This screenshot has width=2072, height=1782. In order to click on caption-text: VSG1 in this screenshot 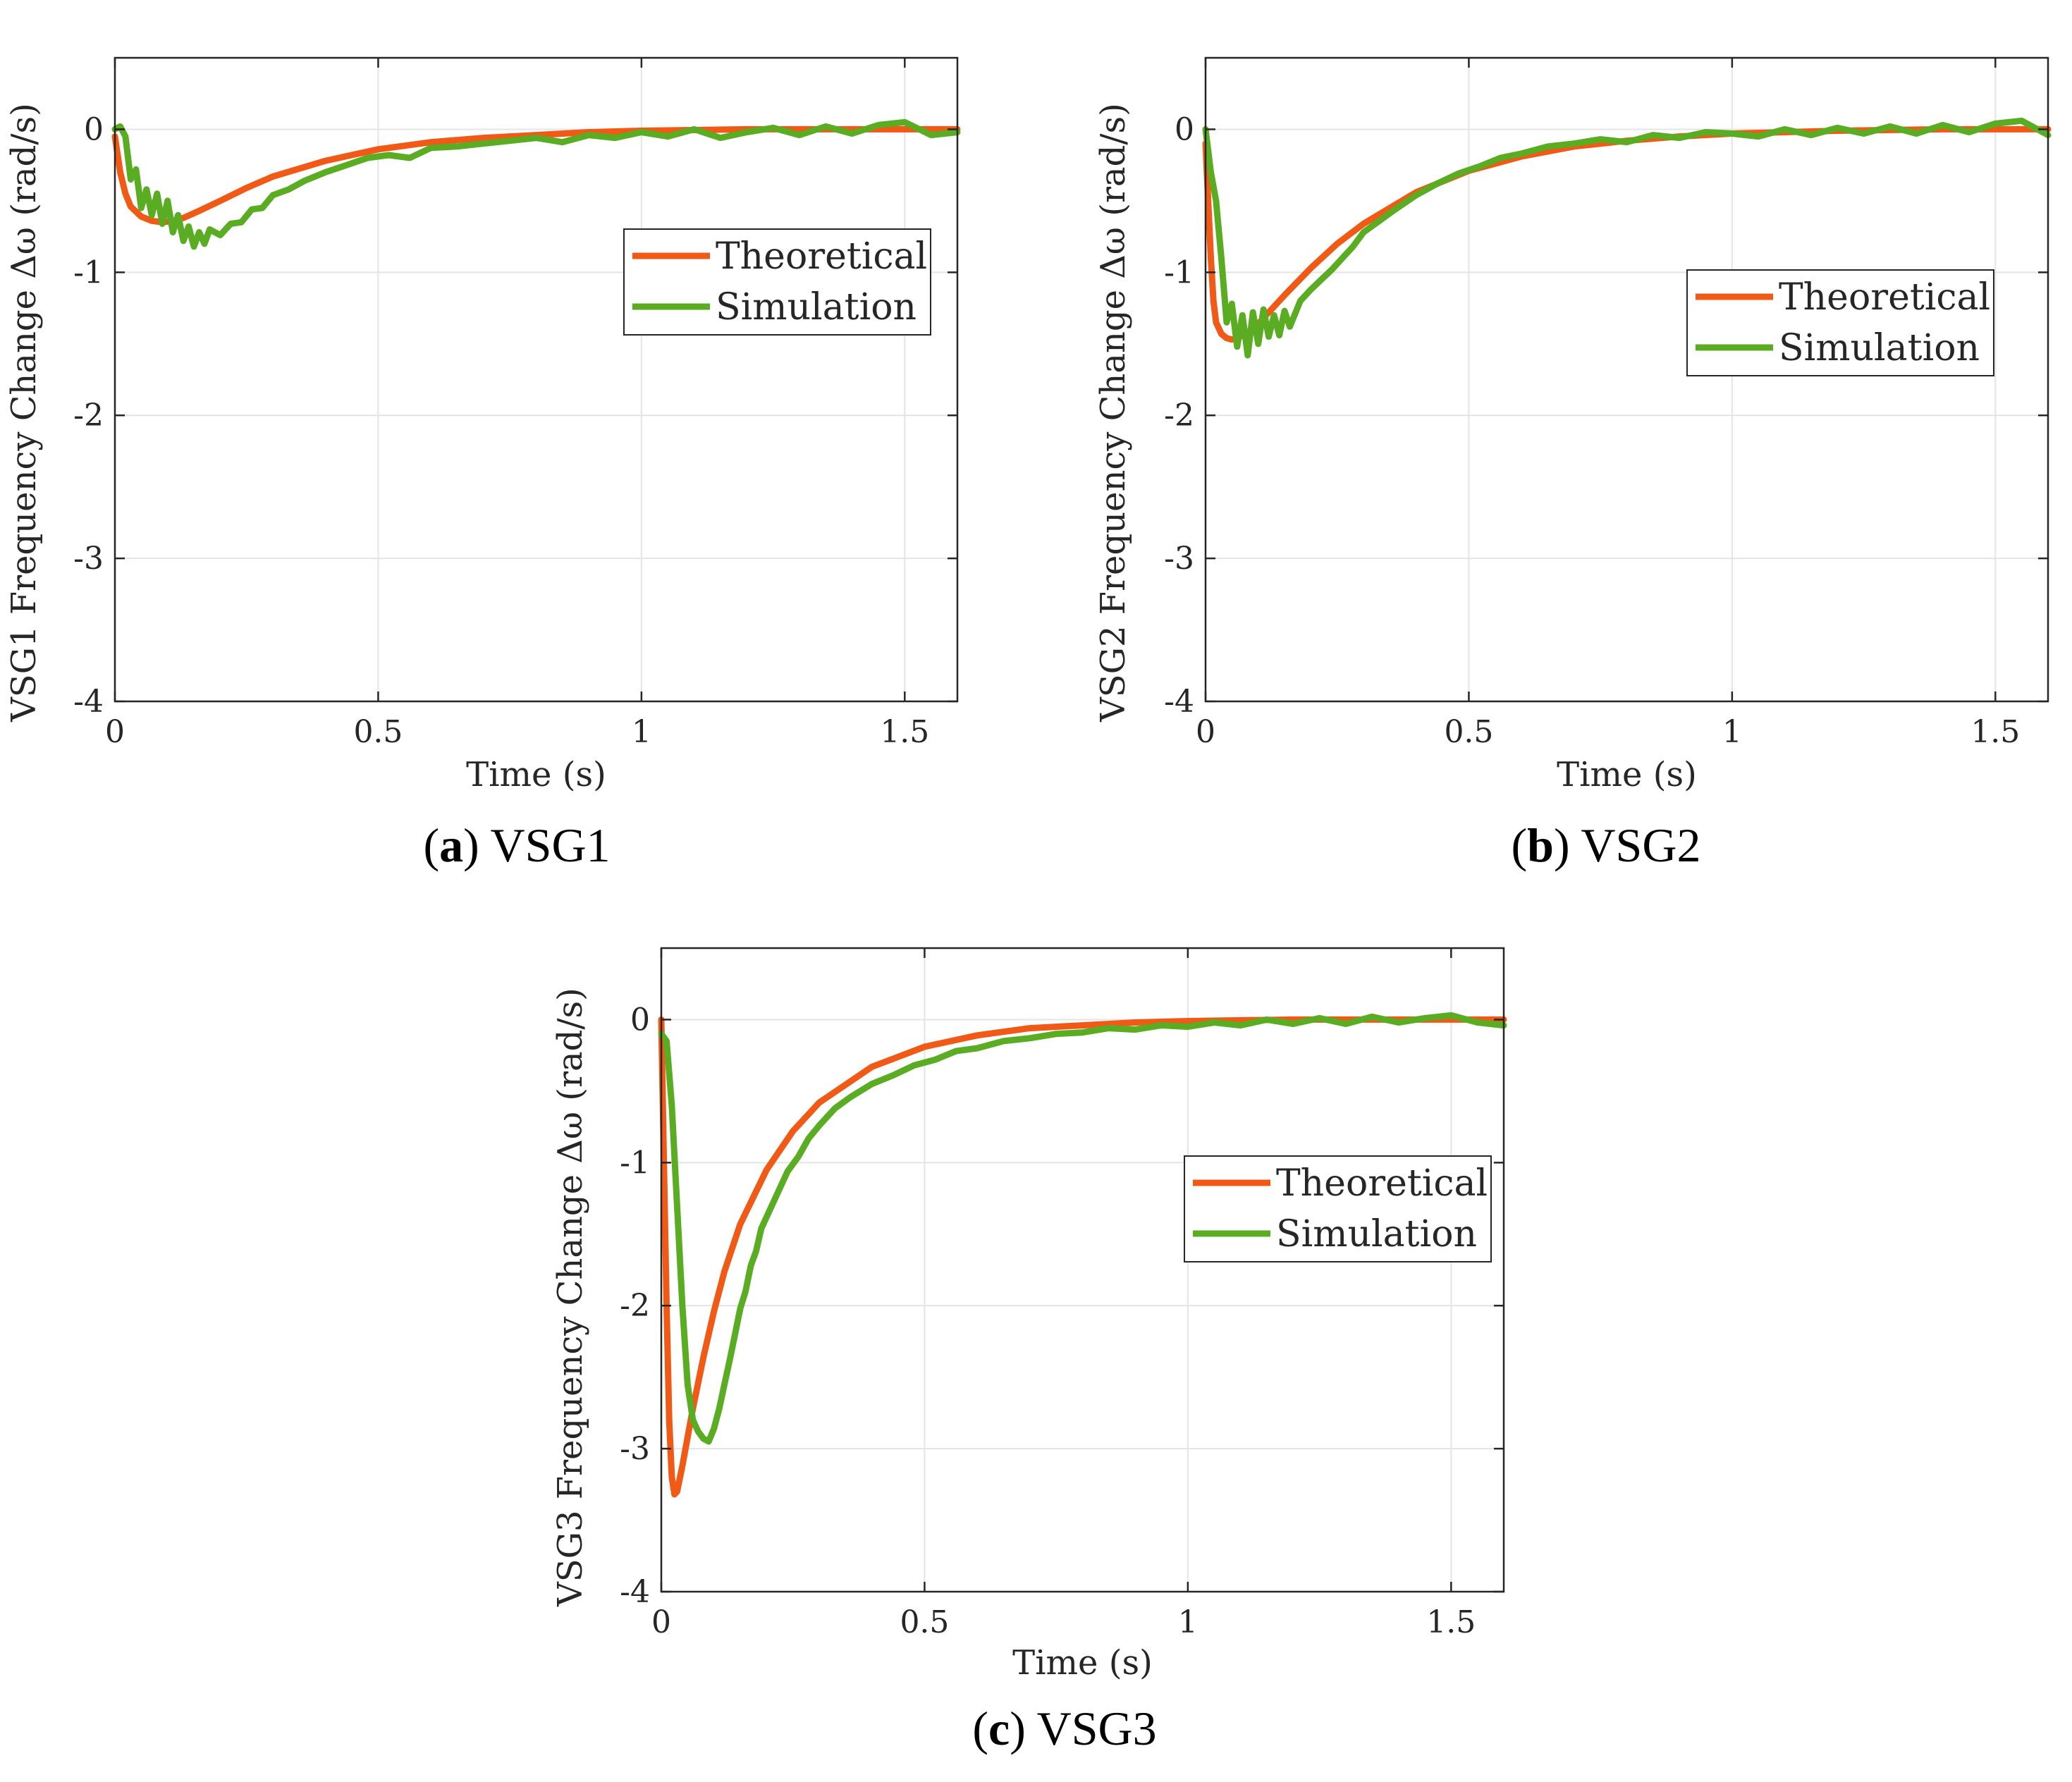, I will do `click(545, 845)`.